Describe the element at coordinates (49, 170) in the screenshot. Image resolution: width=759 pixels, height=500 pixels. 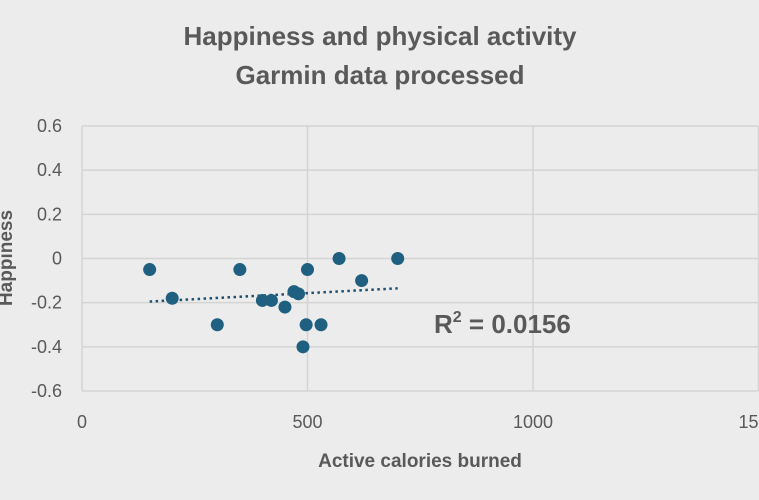
I see `y-tick-label: 0.4` at that location.